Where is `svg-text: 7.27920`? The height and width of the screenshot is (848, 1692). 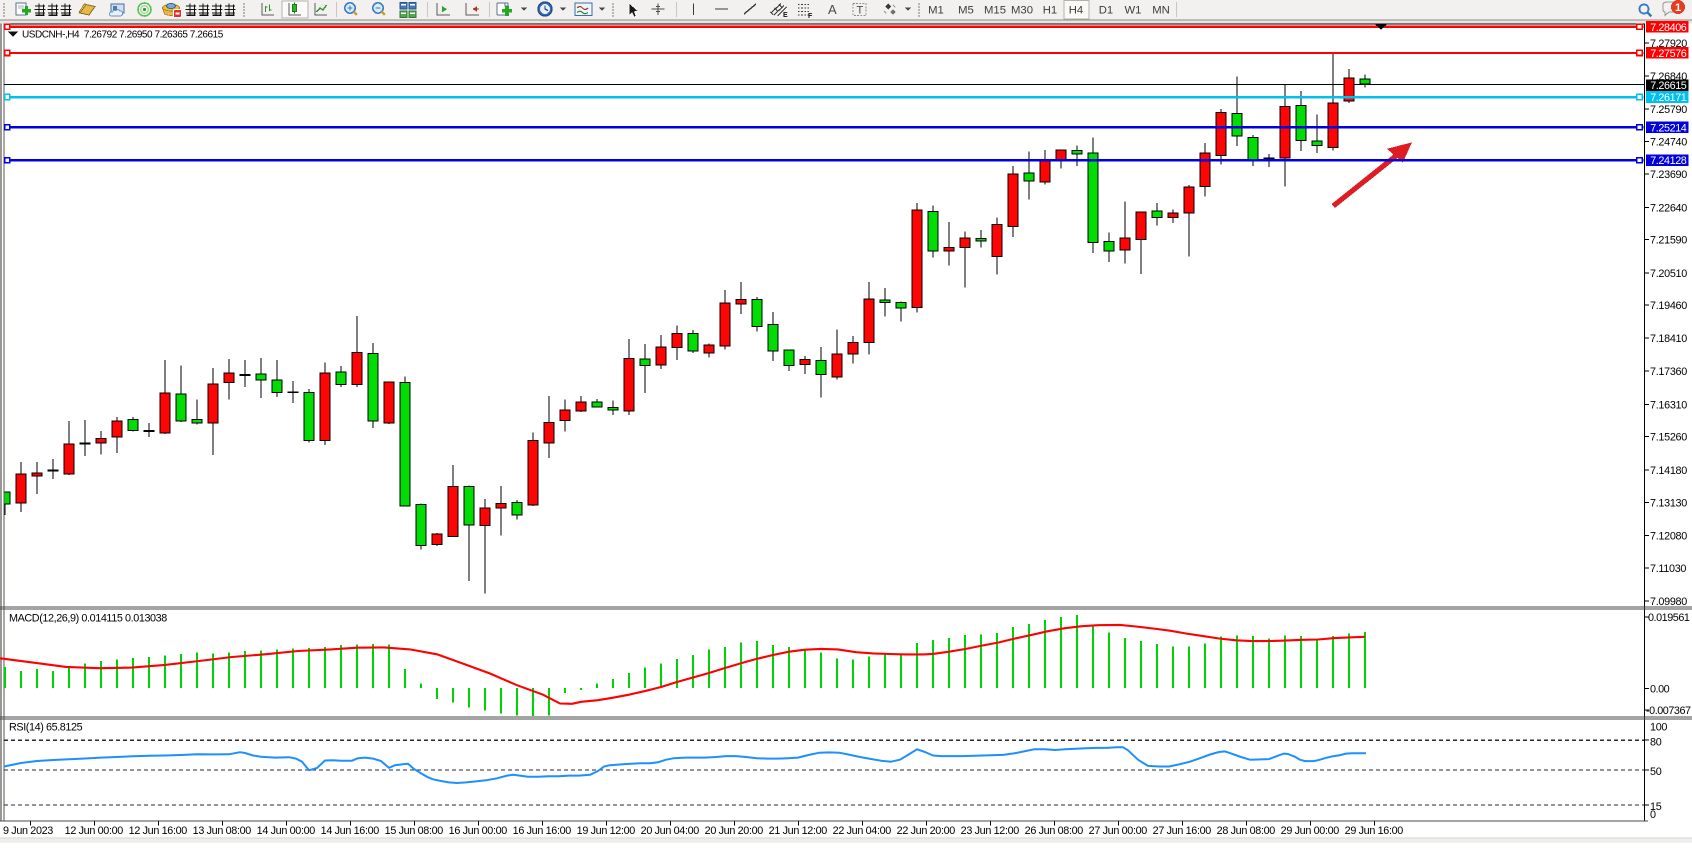 svg-text: 7.27920 is located at coordinates (1668, 44).